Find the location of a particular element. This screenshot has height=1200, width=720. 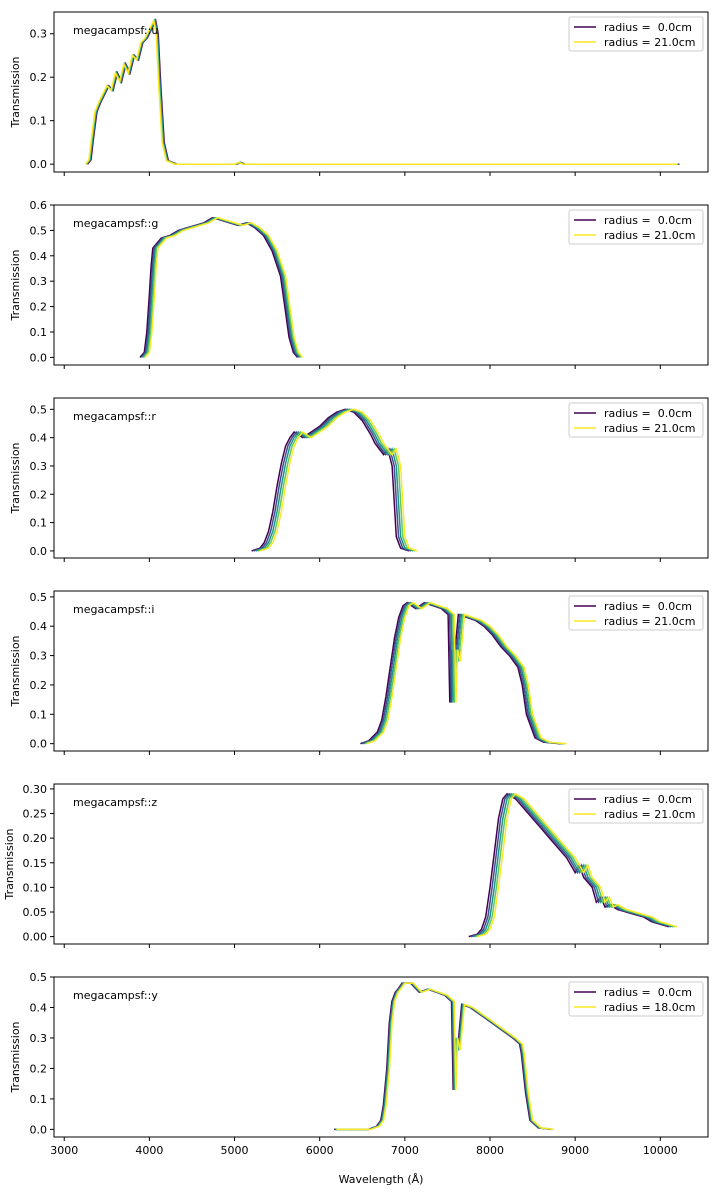

x-tick-label: 7000 is located at coordinates (405, 1150).